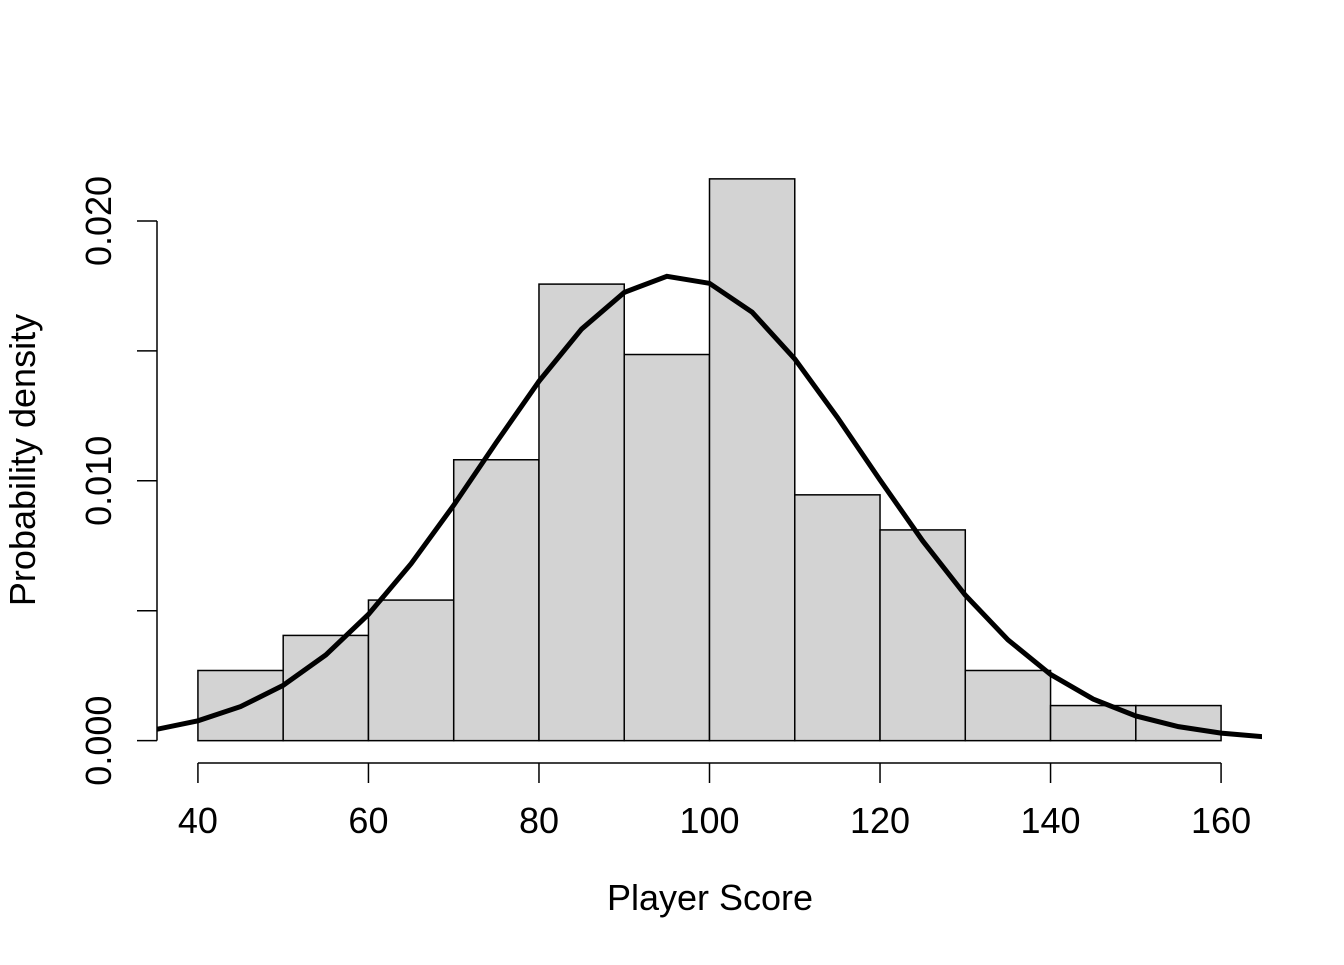  I want to click on x-tick-label: 160, so click(1221, 820).